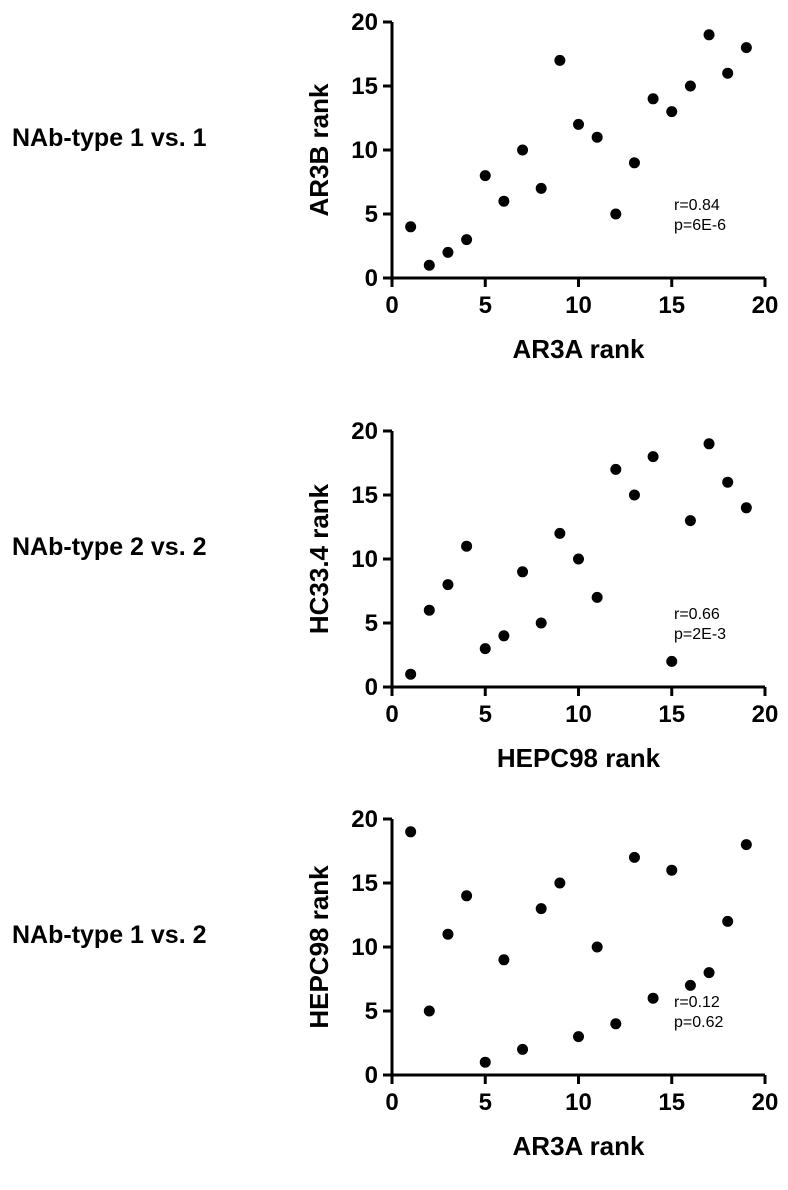  What do you see at coordinates (697, 205) in the screenshot?
I see `r-value-annotation: r=0.84` at bounding box center [697, 205].